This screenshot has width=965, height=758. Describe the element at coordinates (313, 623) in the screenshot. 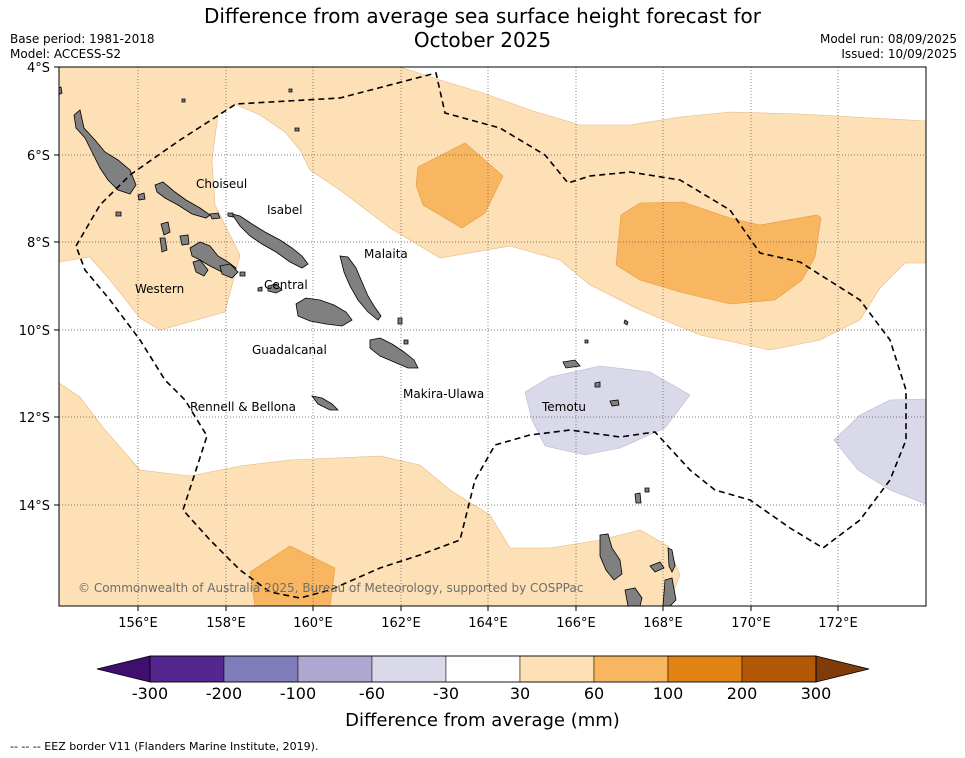

I see `lon-label-160: 160°E` at that location.